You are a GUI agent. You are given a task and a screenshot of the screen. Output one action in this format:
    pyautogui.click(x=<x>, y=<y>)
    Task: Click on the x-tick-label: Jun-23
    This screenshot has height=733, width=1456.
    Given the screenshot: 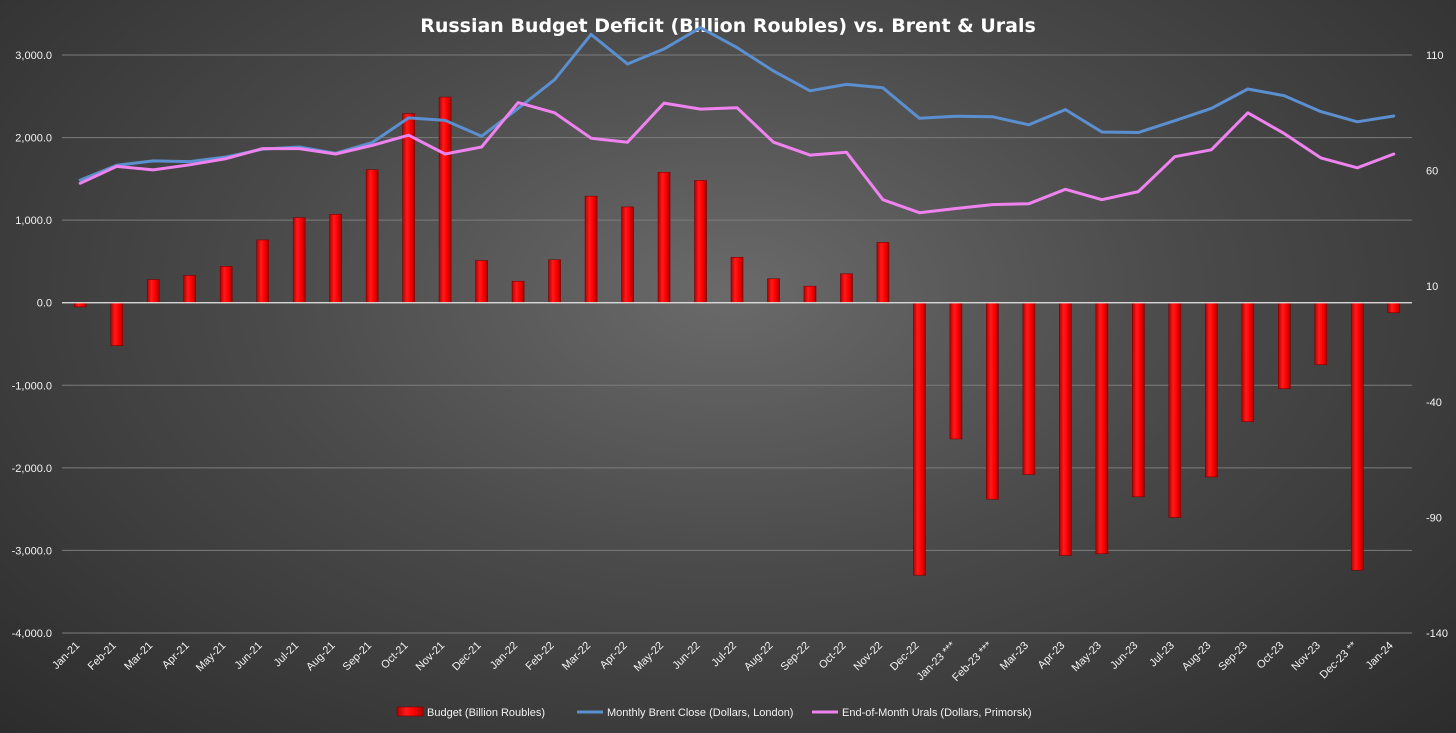 What is the action you would take?
    pyautogui.click(x=1124, y=656)
    